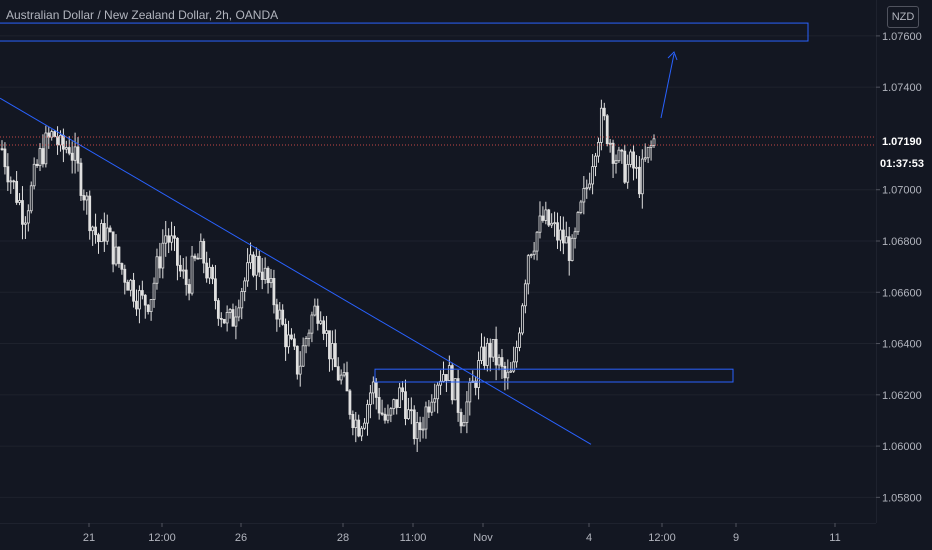 The height and width of the screenshot is (550, 932). I want to click on time-axis: 21 12:00 26 28 11:00 Nov 4 12:00 9 11, so click(438, 536).